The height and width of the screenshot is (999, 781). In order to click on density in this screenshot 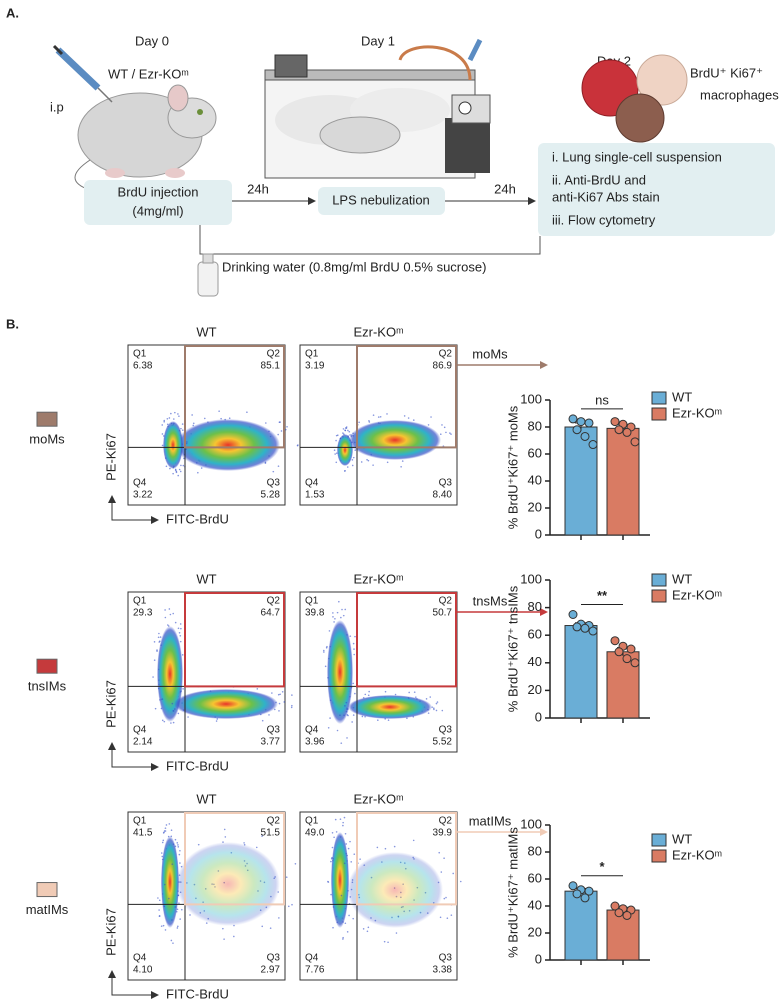, I will do `click(395, 890)`.